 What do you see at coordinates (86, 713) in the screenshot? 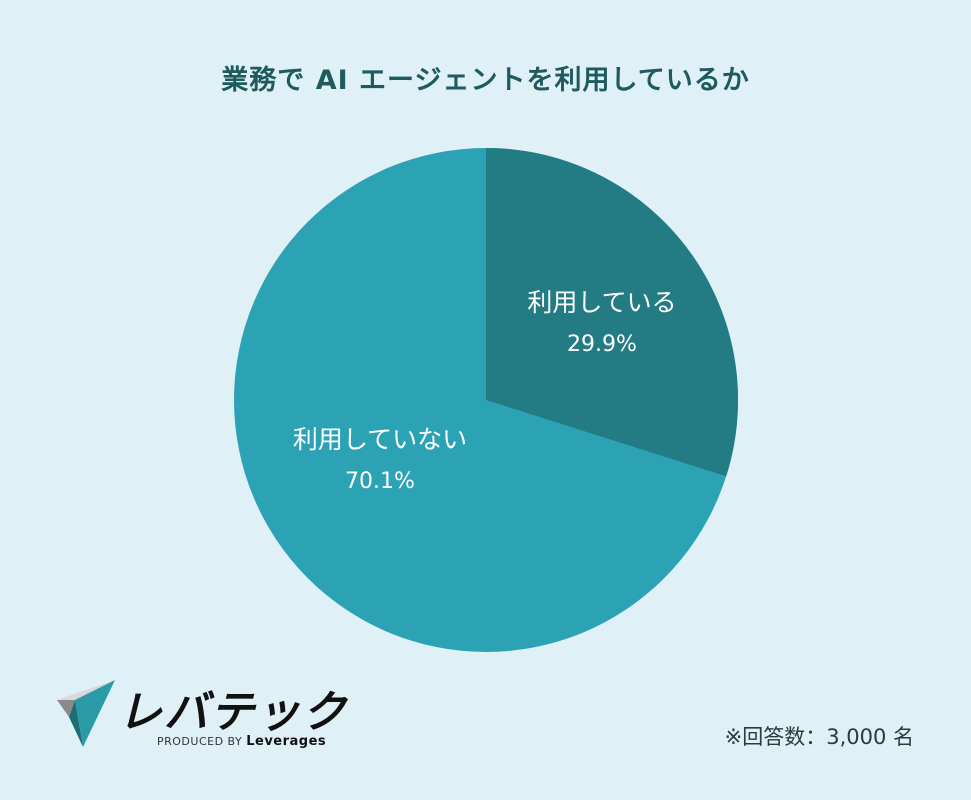
I see `brand-logo-icon` at bounding box center [86, 713].